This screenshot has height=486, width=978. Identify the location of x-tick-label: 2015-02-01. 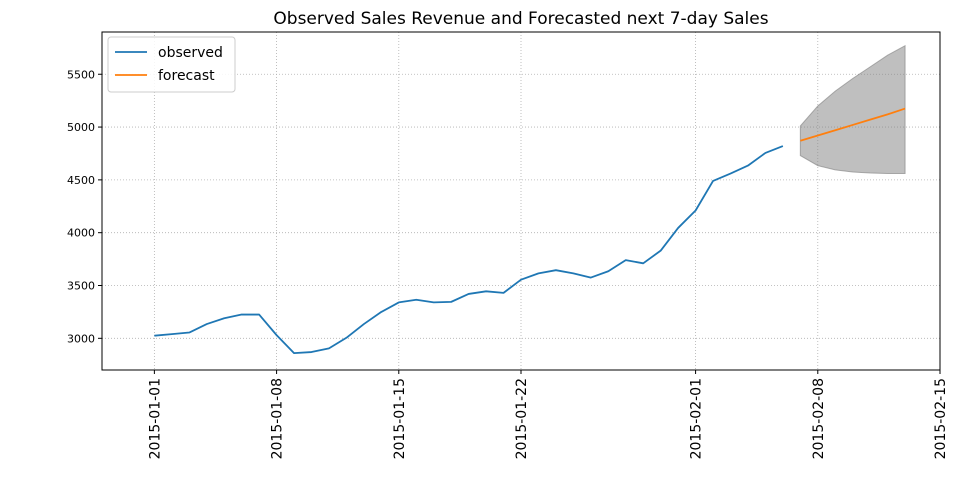
(697, 418).